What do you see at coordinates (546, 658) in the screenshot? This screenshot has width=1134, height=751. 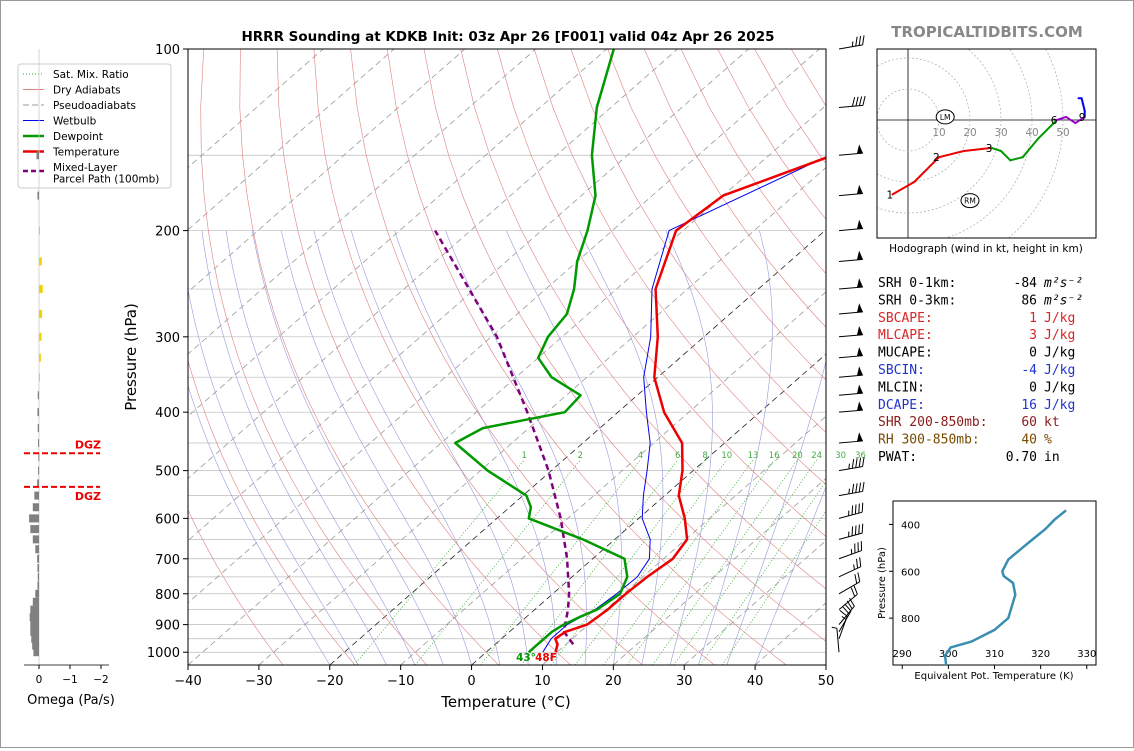 I see `surface-temperature-label: 48F` at bounding box center [546, 658].